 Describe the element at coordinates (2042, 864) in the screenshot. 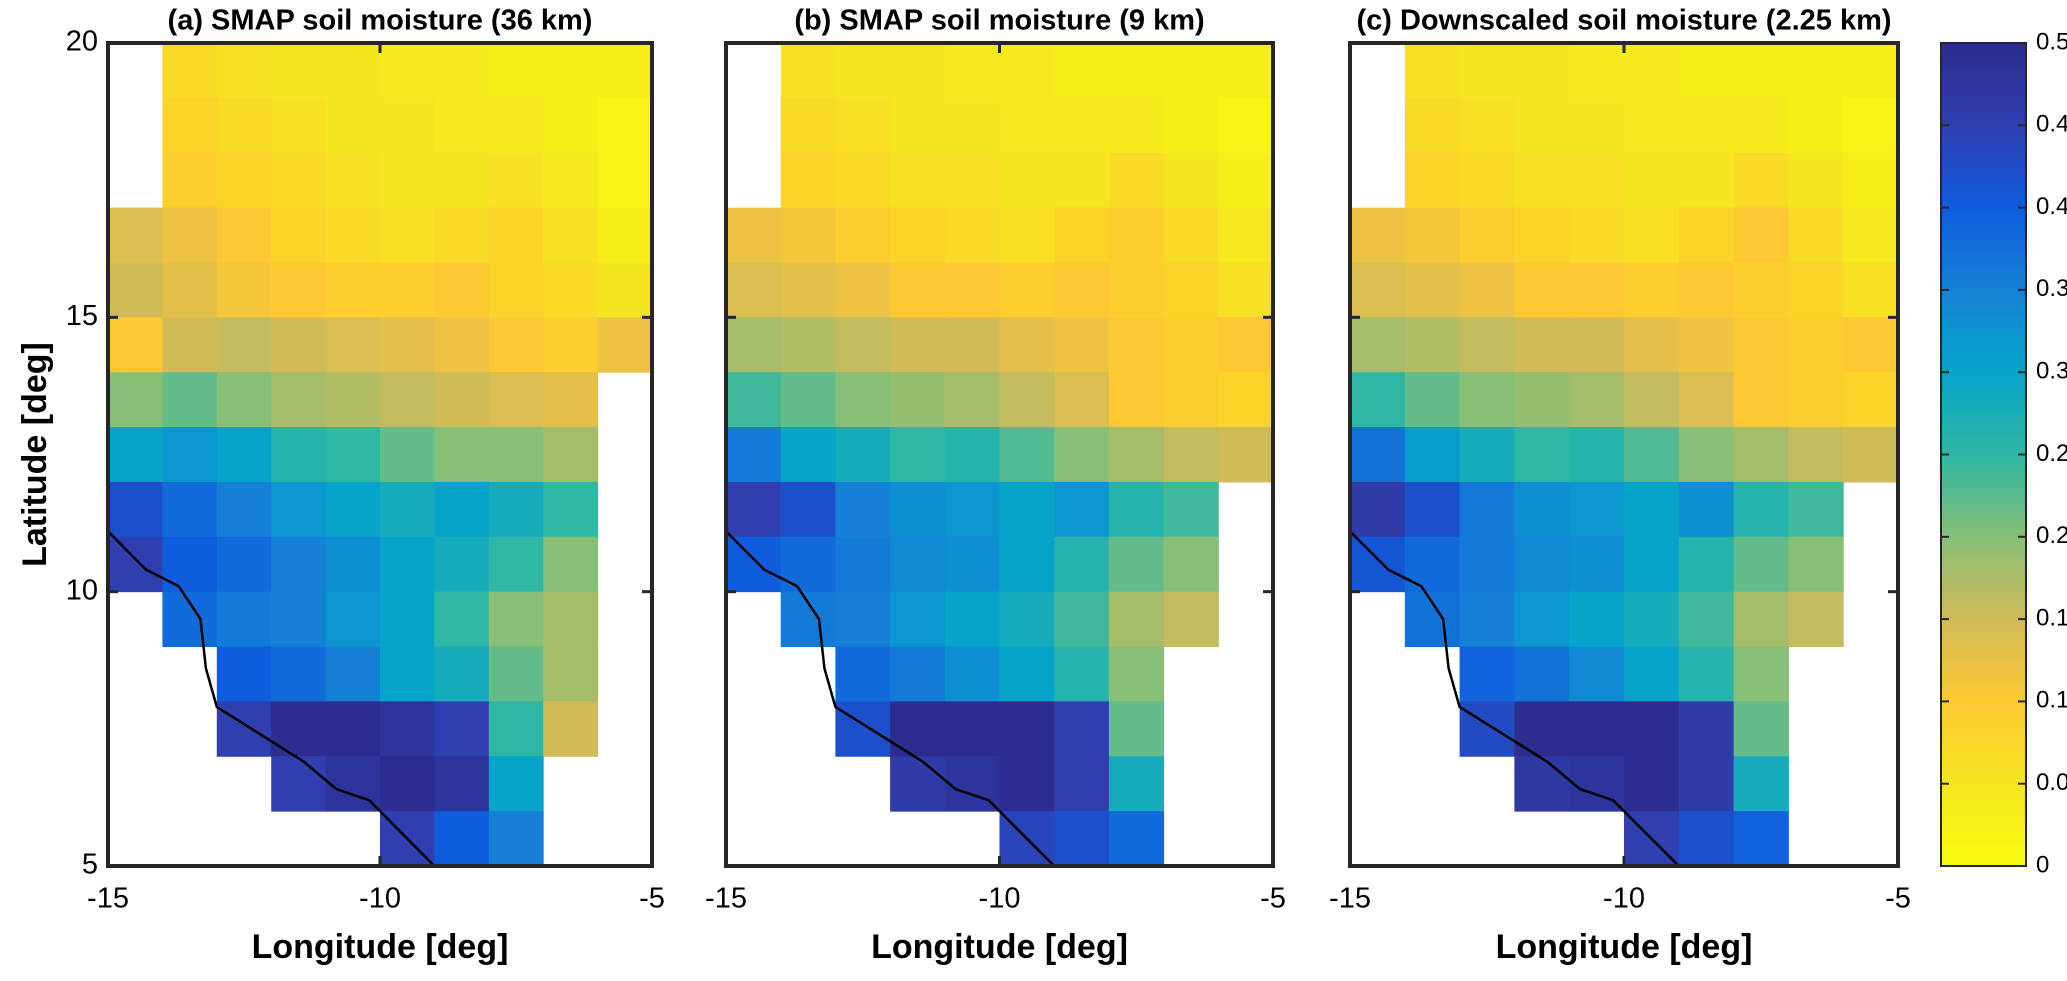

I see `colorbar-tick-label: 0` at that location.